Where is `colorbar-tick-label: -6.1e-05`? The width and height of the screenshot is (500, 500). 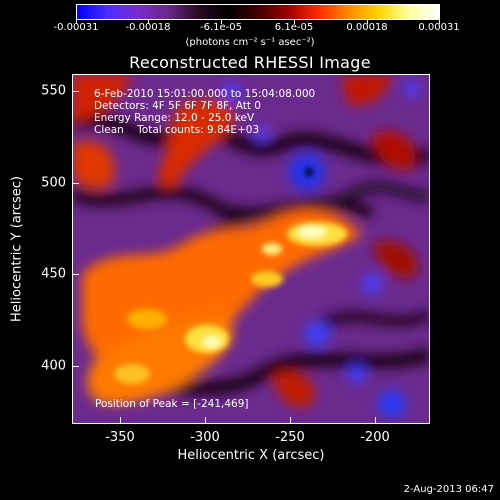 colorbar-tick-label: -6.1e-05 is located at coordinates (221, 27).